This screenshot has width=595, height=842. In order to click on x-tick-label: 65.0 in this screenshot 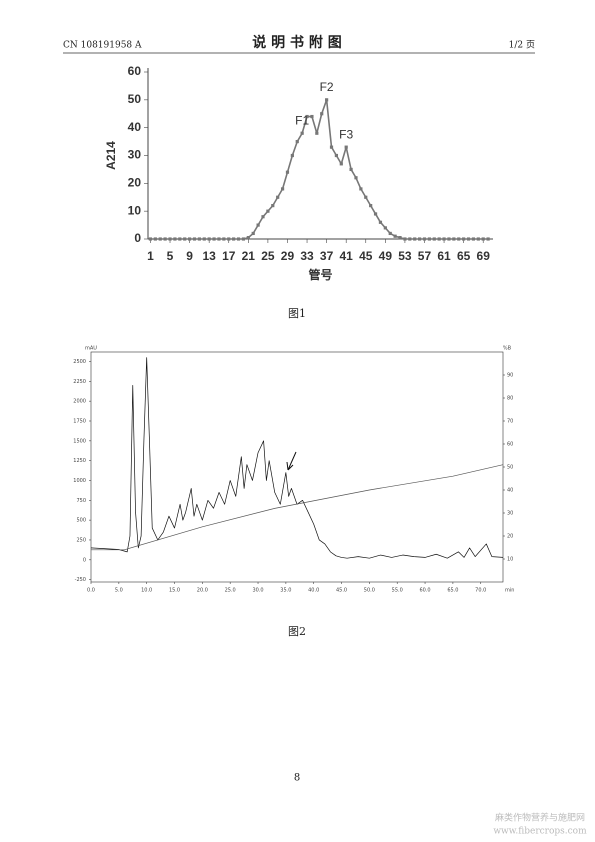, I will do `click(452, 591)`.